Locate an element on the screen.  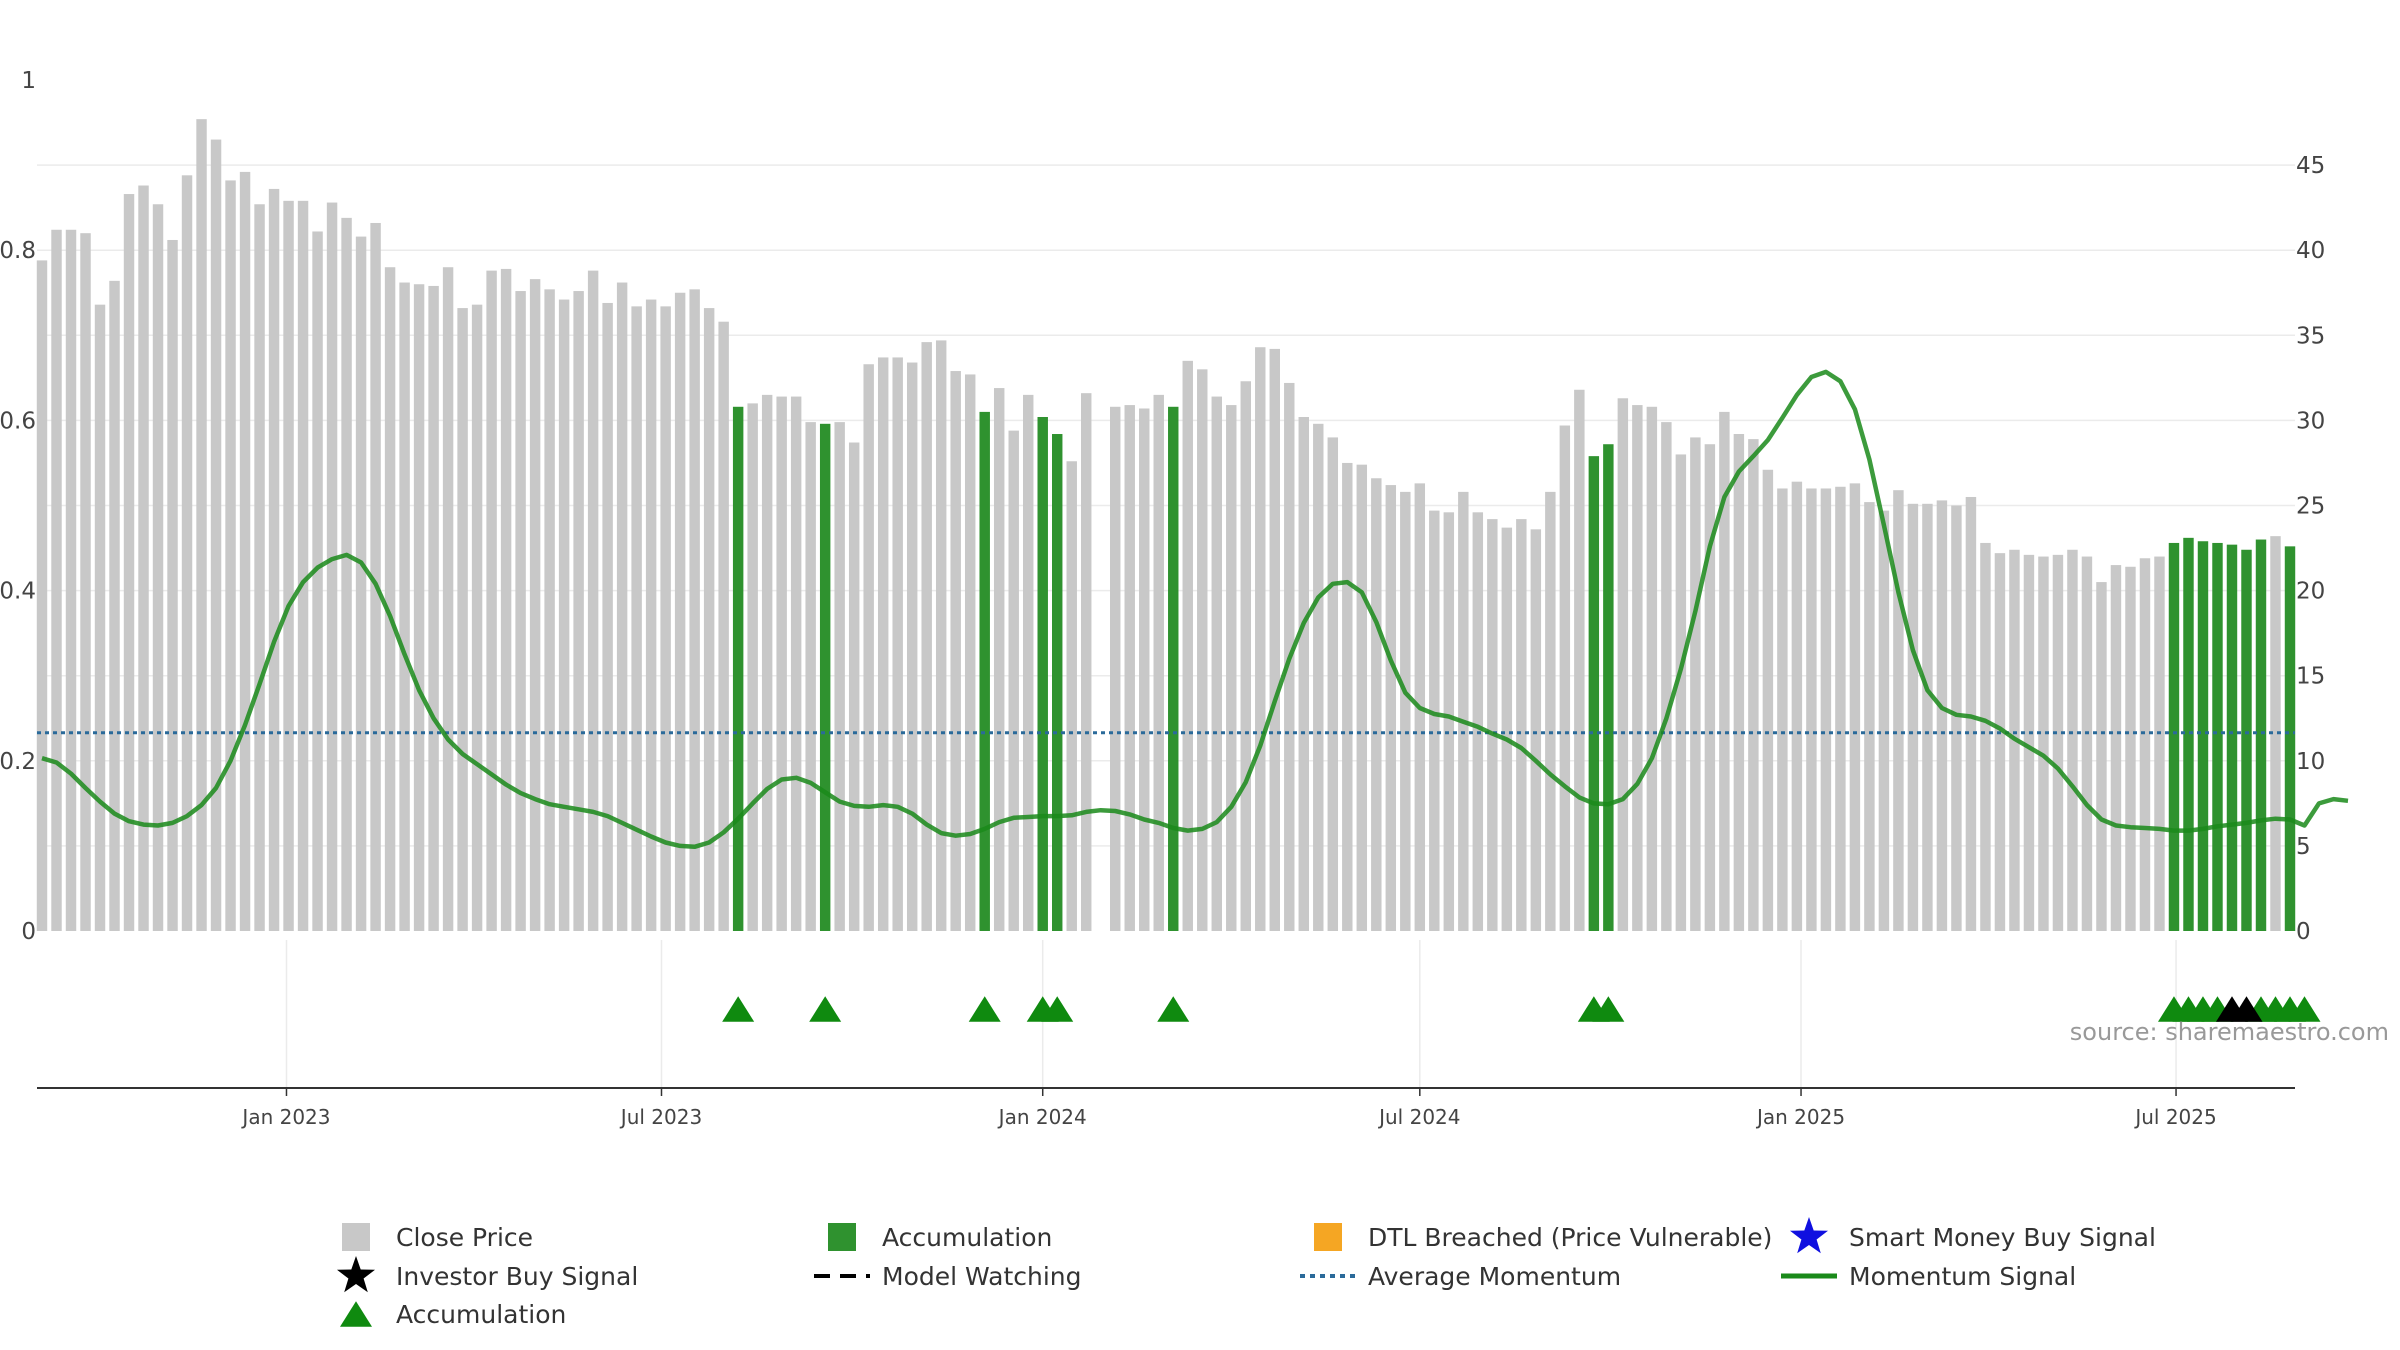
x-axis-tick-label: Jul 2025 is located at coordinates (2174, 1117).